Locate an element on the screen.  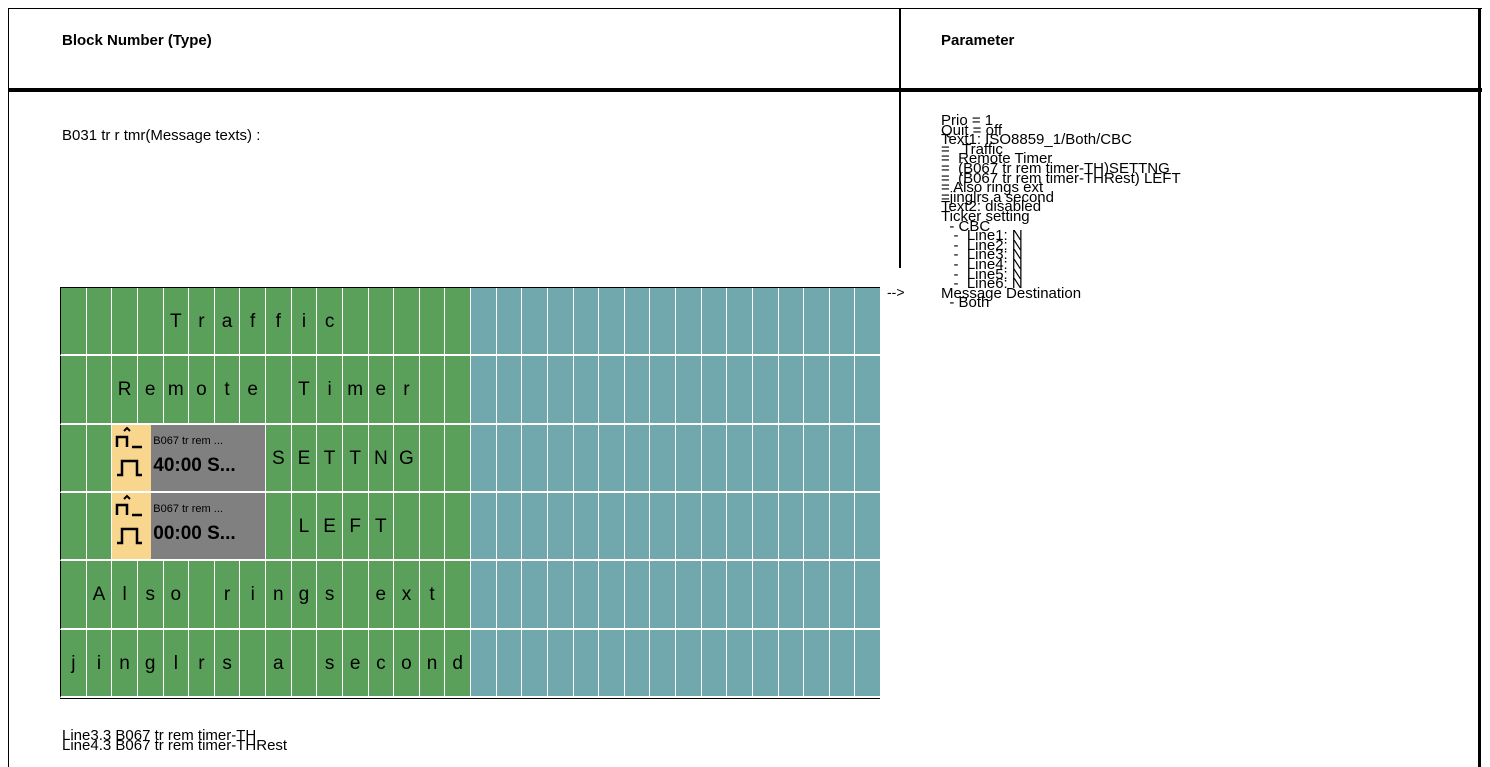
display-char-cell: A is located at coordinates (98, 595).